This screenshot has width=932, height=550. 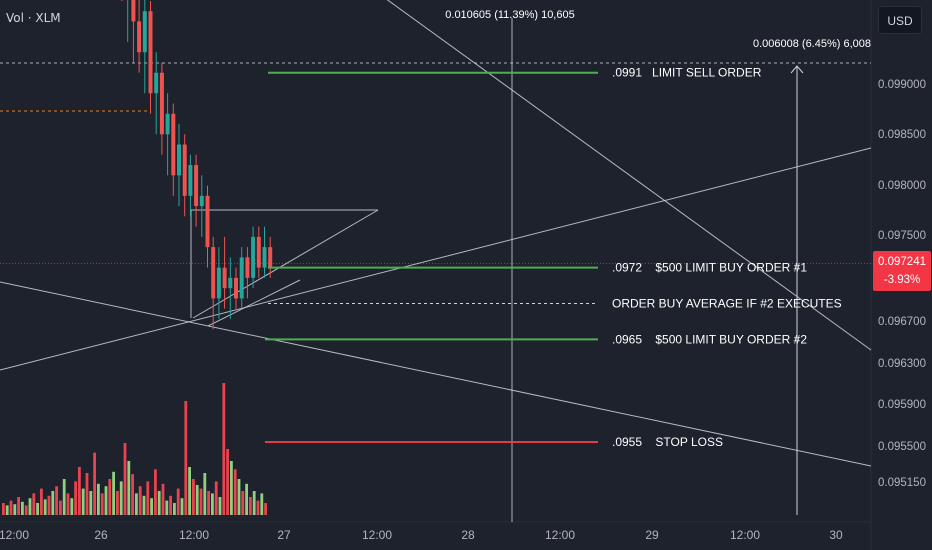 What do you see at coordinates (667, 442) in the screenshot?
I see `price-level-label: .0955 STOP LOSS` at bounding box center [667, 442].